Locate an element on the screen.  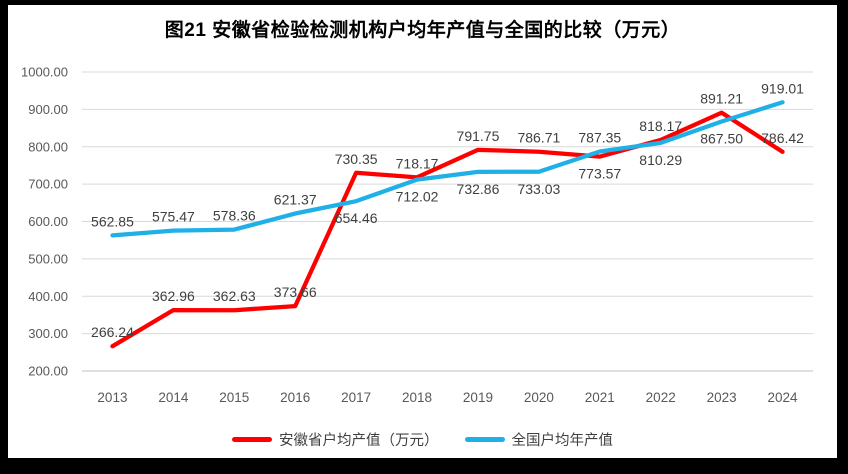
y-tick-label: 300.00 is located at coordinates (48, 333).